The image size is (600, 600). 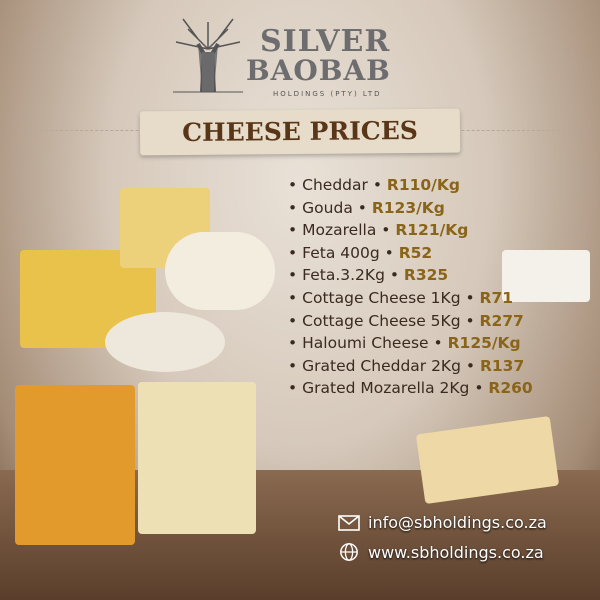 What do you see at coordinates (368, 275) in the screenshot?
I see `price-item: • Feta.3.2Kg • R325` at bounding box center [368, 275].